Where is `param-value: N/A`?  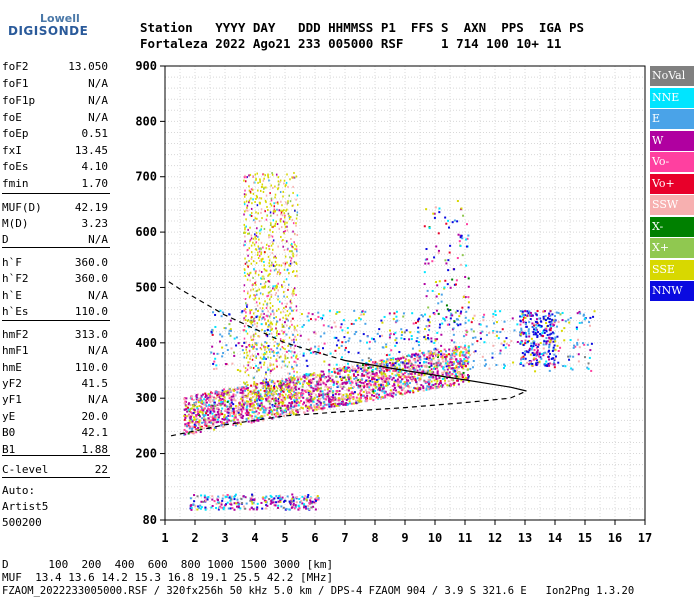
param-value: N/A is located at coordinates (98, 399).